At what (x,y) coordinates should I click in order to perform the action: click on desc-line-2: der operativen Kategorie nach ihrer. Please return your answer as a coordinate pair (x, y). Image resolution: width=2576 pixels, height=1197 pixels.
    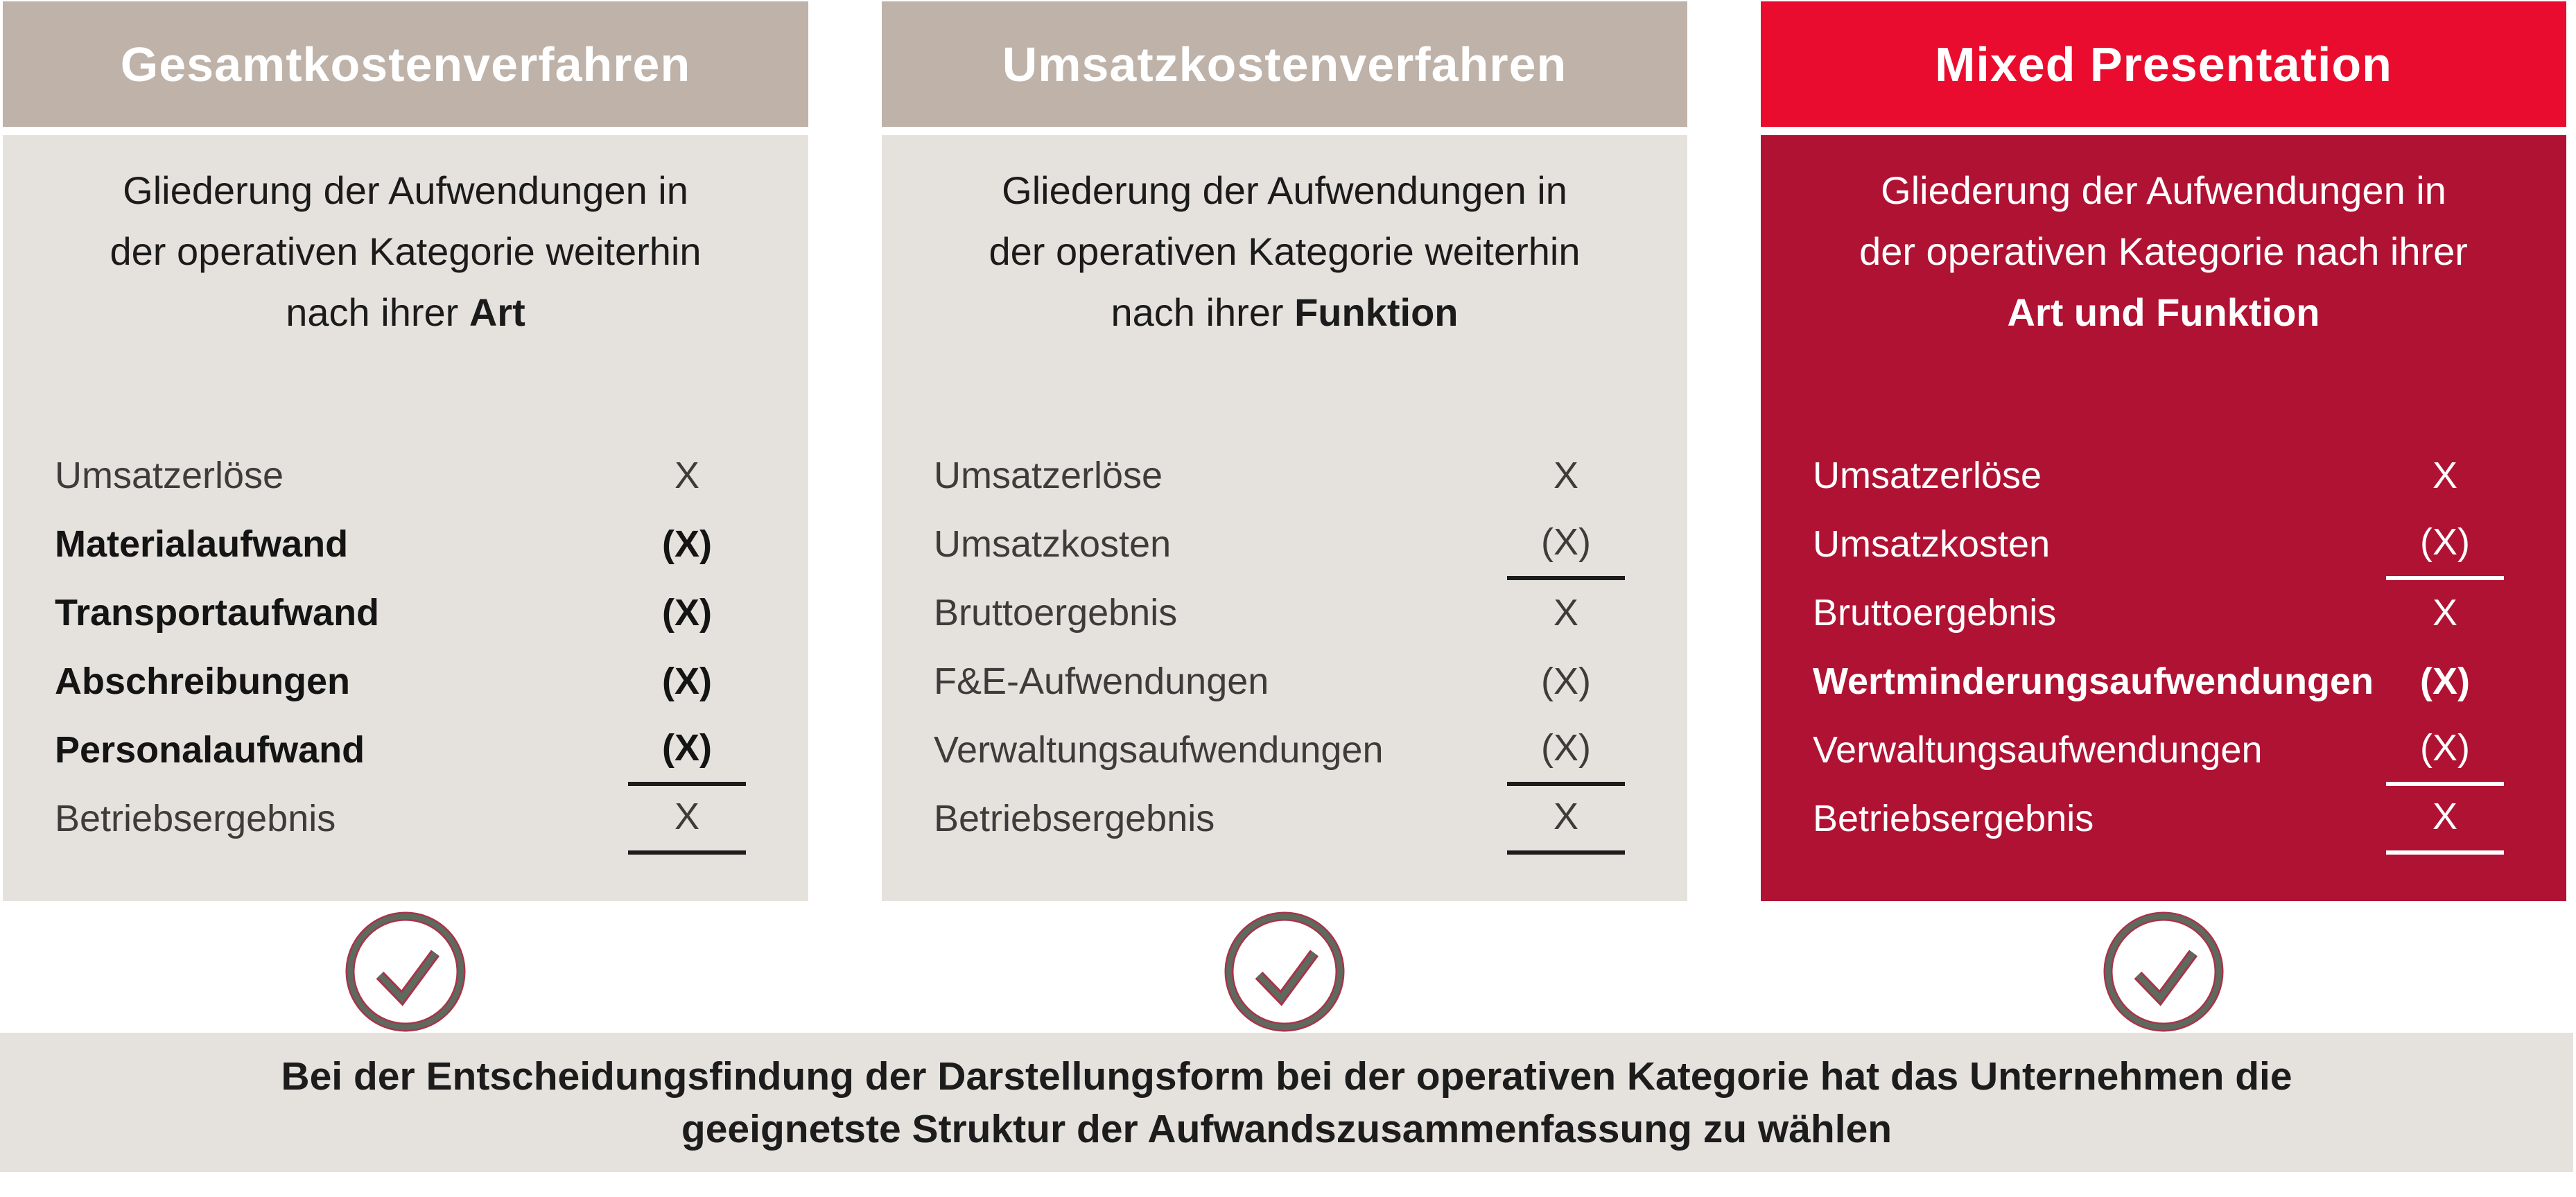
    Looking at the image, I should click on (2163, 251).